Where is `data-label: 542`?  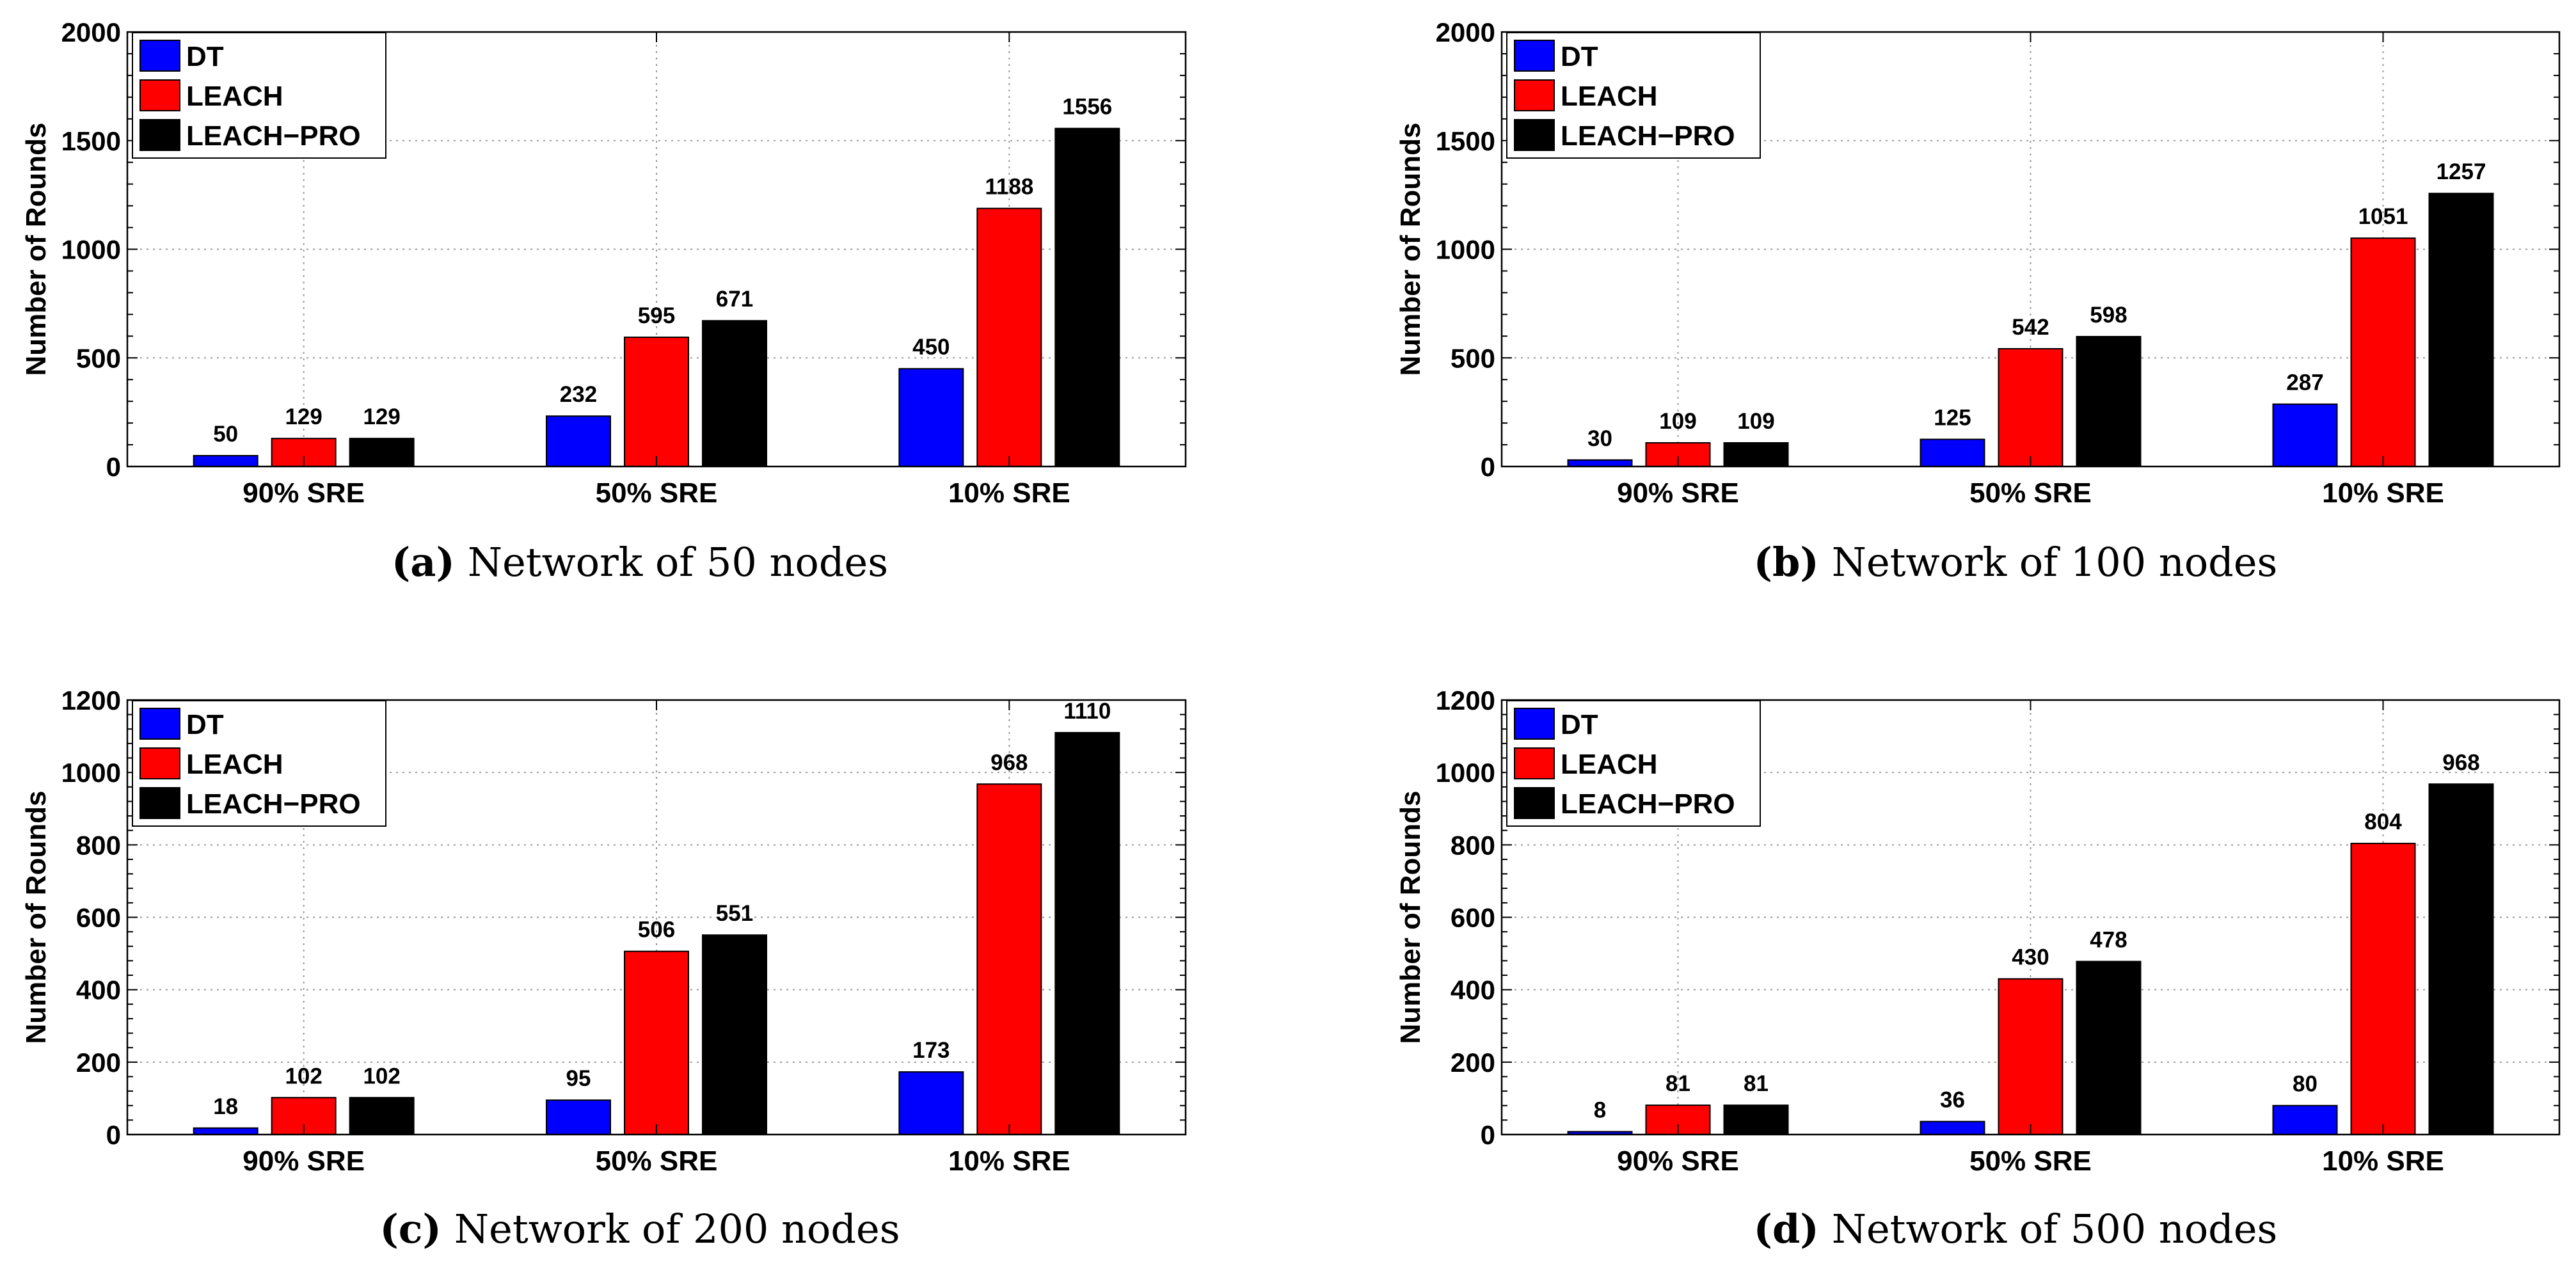
data-label: 542 is located at coordinates (2031, 327).